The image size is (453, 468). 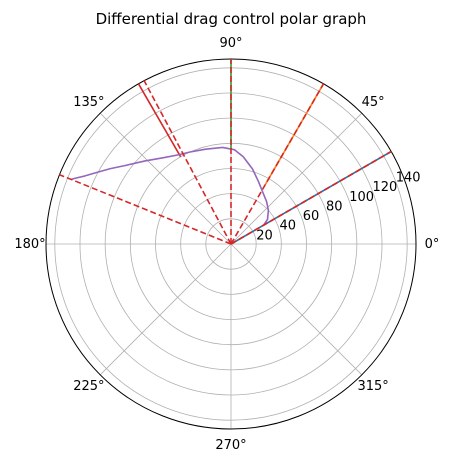 I want to click on radius-tick-label-80: 80, so click(x=334, y=206).